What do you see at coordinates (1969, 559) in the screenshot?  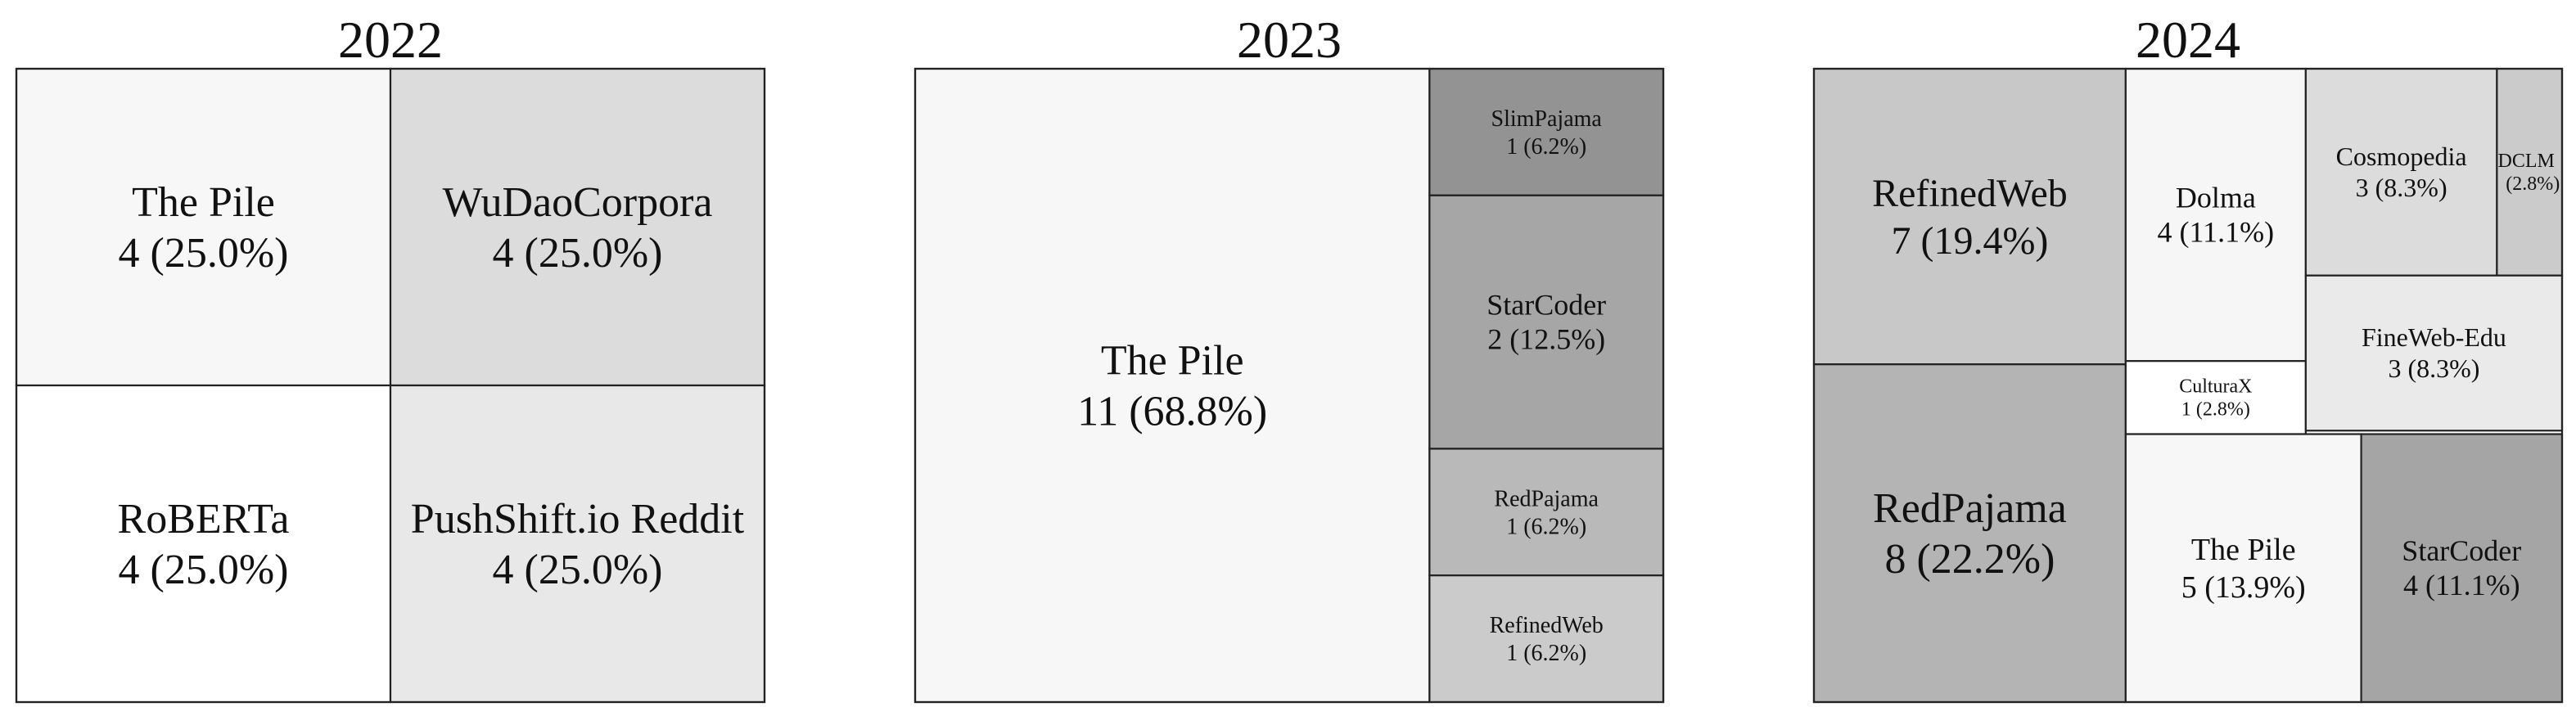 I see `tile-value-redpajama: 8 (22.2%)` at bounding box center [1969, 559].